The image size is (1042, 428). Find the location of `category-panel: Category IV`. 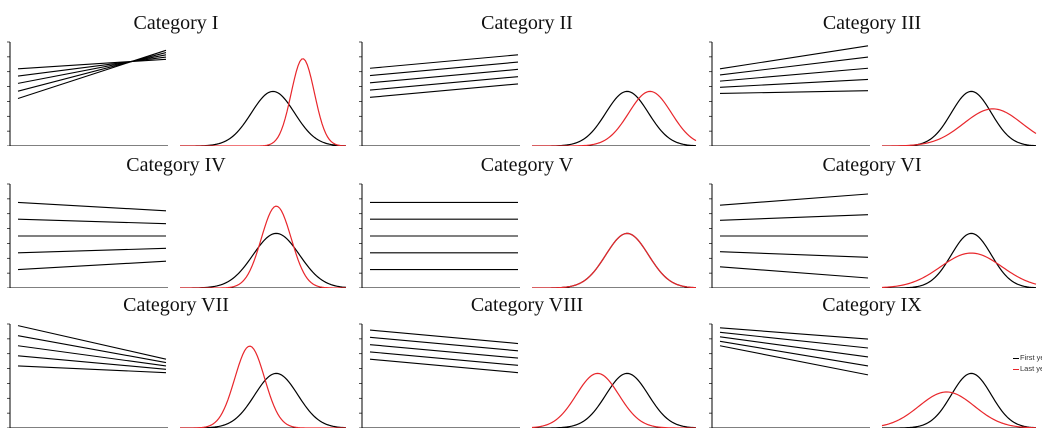

category-panel: Category IV is located at coordinates (176, 219).